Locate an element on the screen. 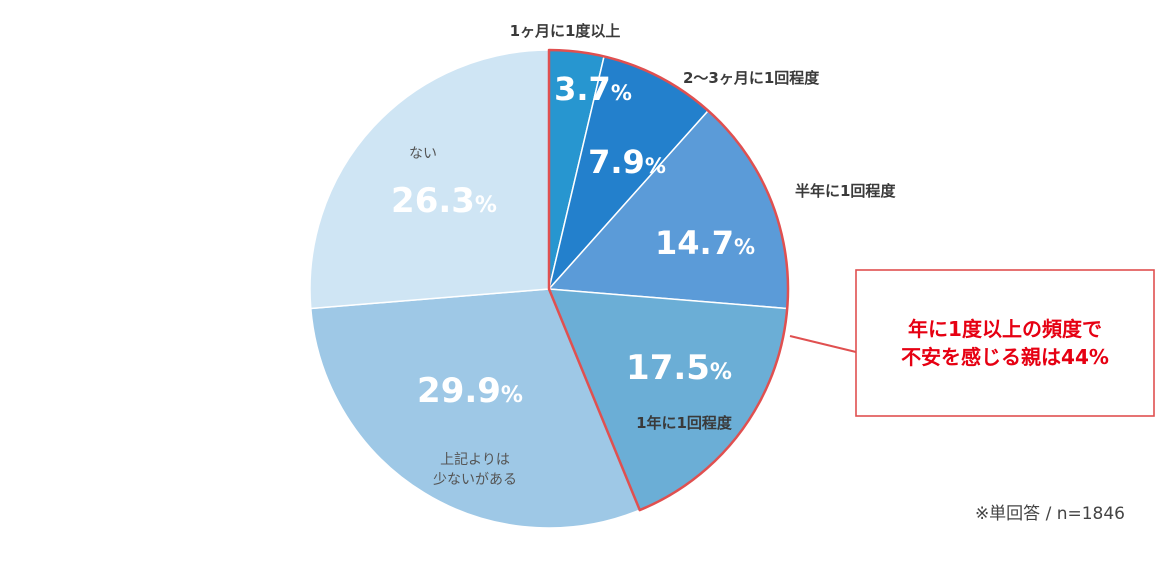 The width and height of the screenshot is (1170, 588). slice-category-label: ない is located at coordinates (423, 154).